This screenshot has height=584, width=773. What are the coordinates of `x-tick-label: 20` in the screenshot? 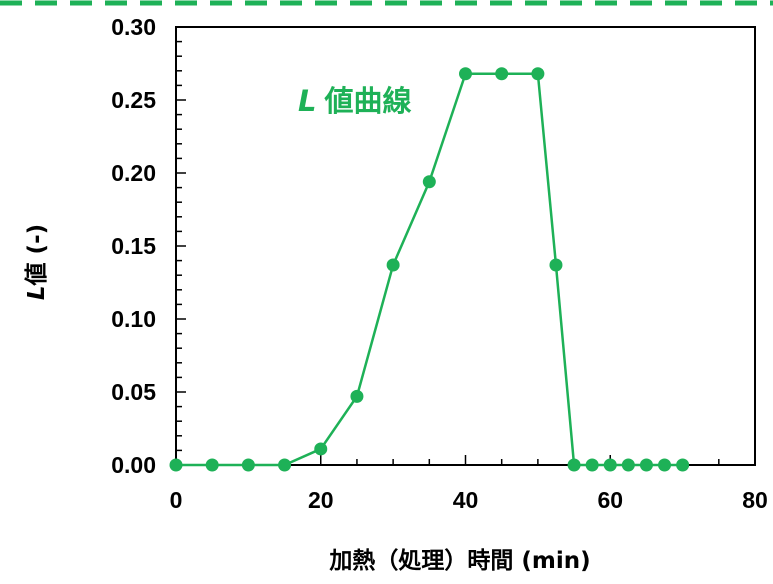 It's located at (321, 500).